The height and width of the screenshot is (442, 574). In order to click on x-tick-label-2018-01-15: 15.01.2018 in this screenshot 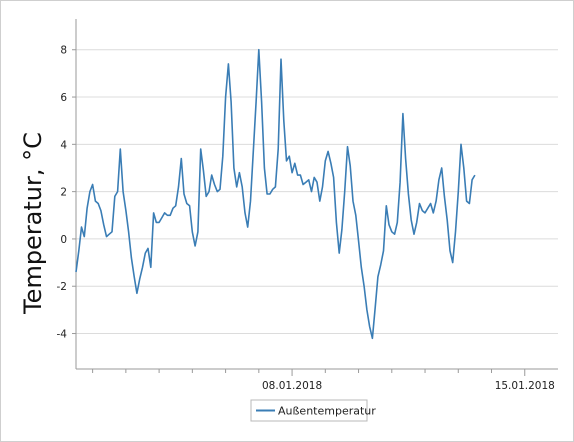, I will do `click(525, 386)`.